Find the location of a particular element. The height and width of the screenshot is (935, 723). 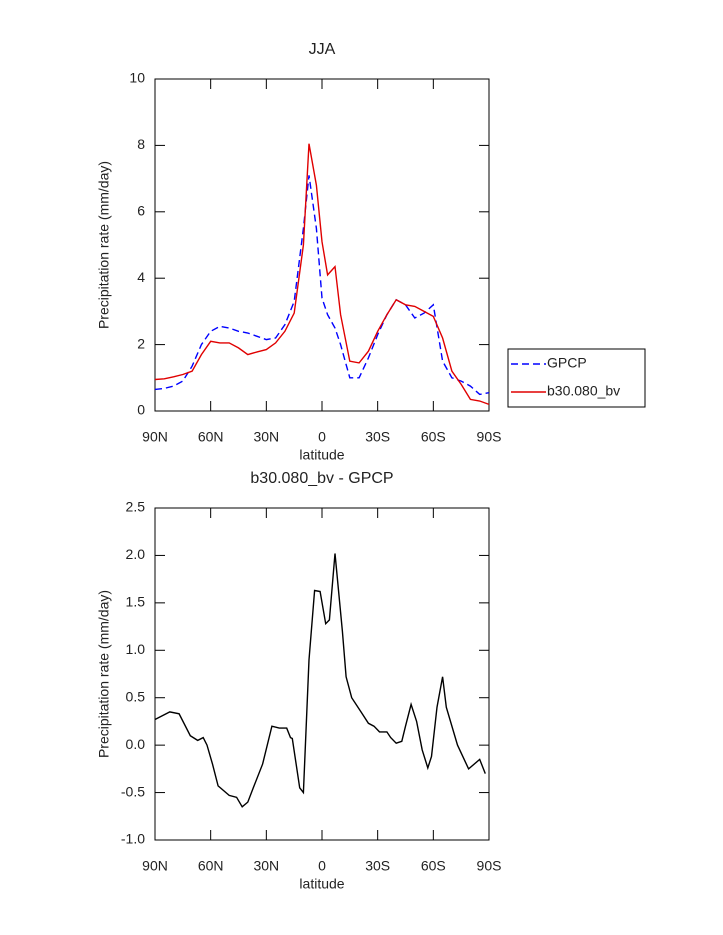

y-tick-label: 2 is located at coordinates (141, 343).